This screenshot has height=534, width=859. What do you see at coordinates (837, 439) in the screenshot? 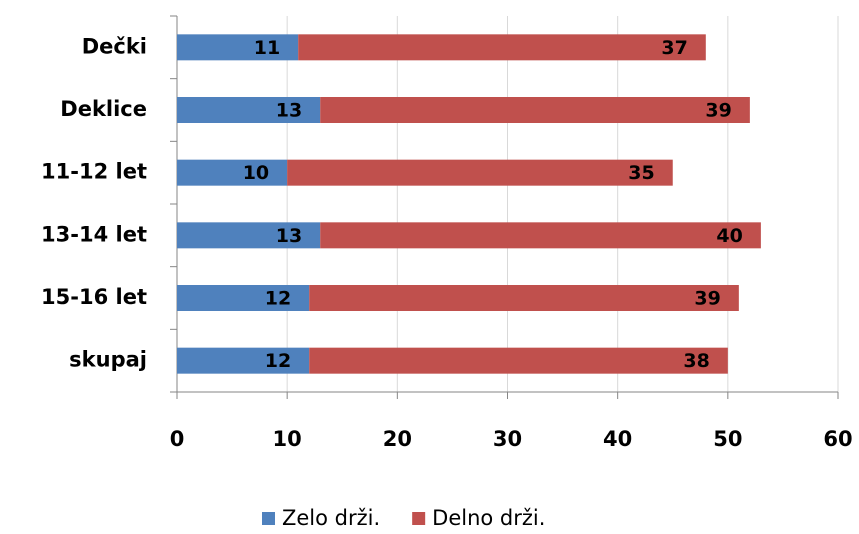
I see `x-tick-label: 60` at bounding box center [837, 439].